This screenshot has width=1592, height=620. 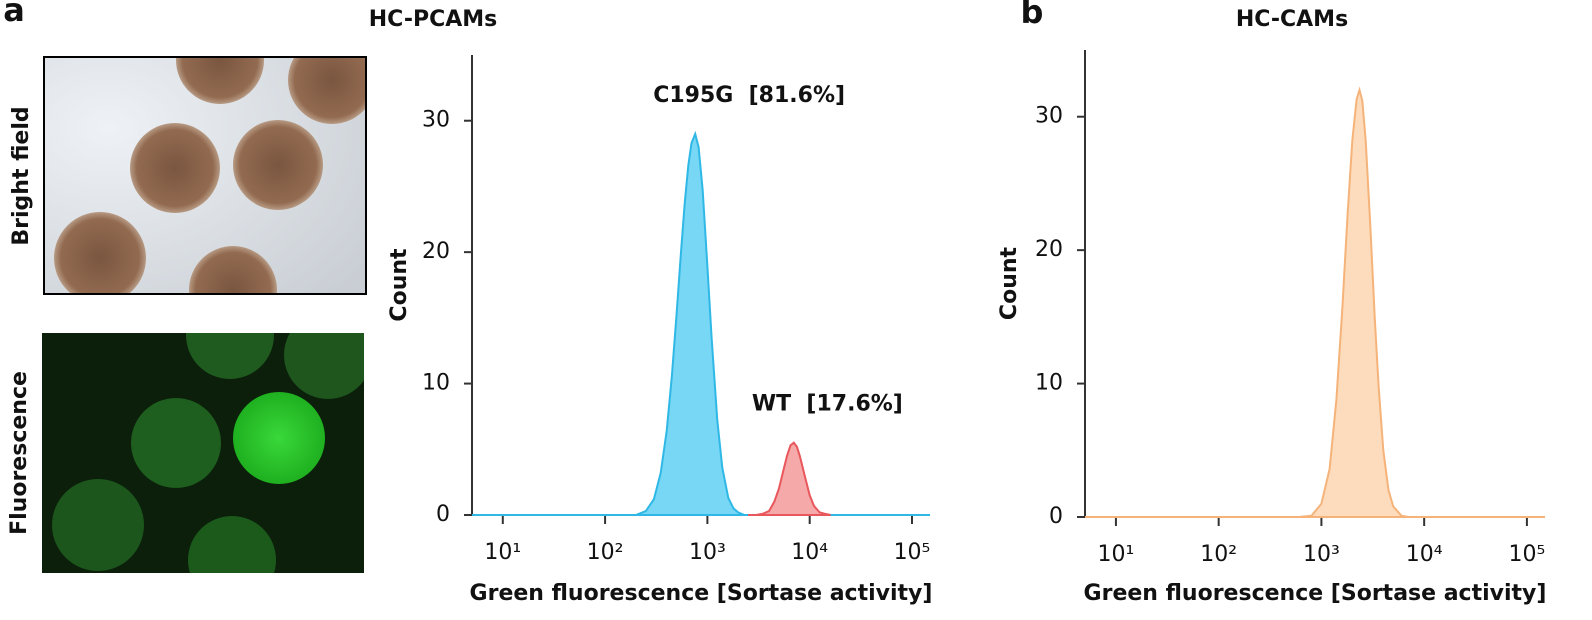 What do you see at coordinates (1032, 15) in the screenshot?
I see `panel-label: b` at bounding box center [1032, 15].